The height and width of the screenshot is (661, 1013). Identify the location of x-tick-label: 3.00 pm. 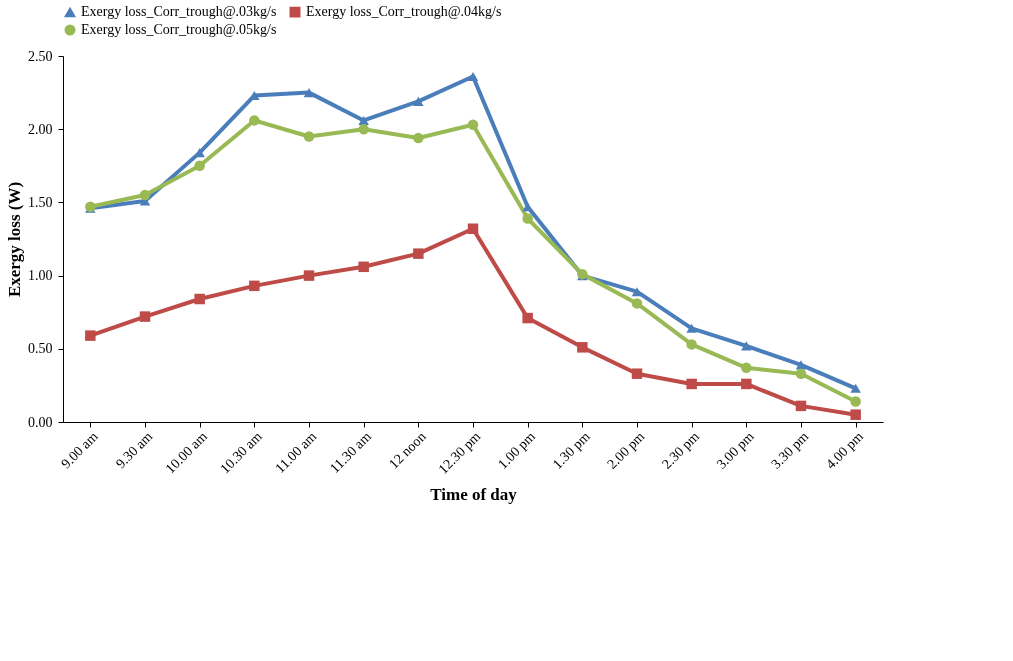
(735, 450).